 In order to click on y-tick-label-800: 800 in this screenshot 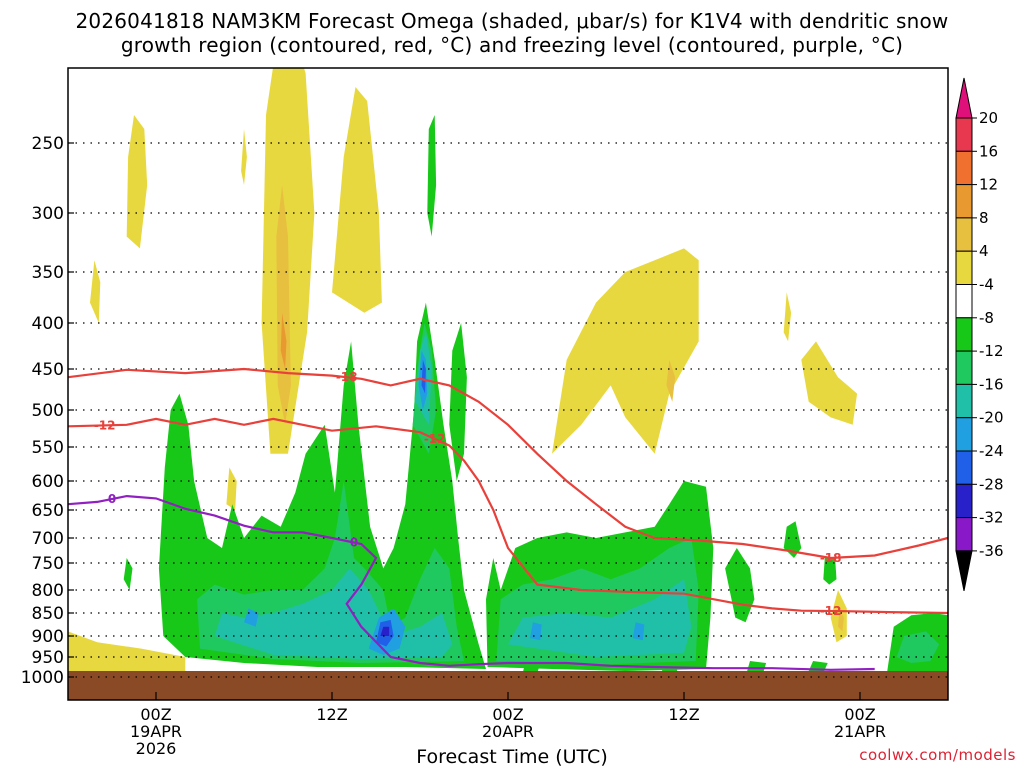, I will do `click(48, 591)`.